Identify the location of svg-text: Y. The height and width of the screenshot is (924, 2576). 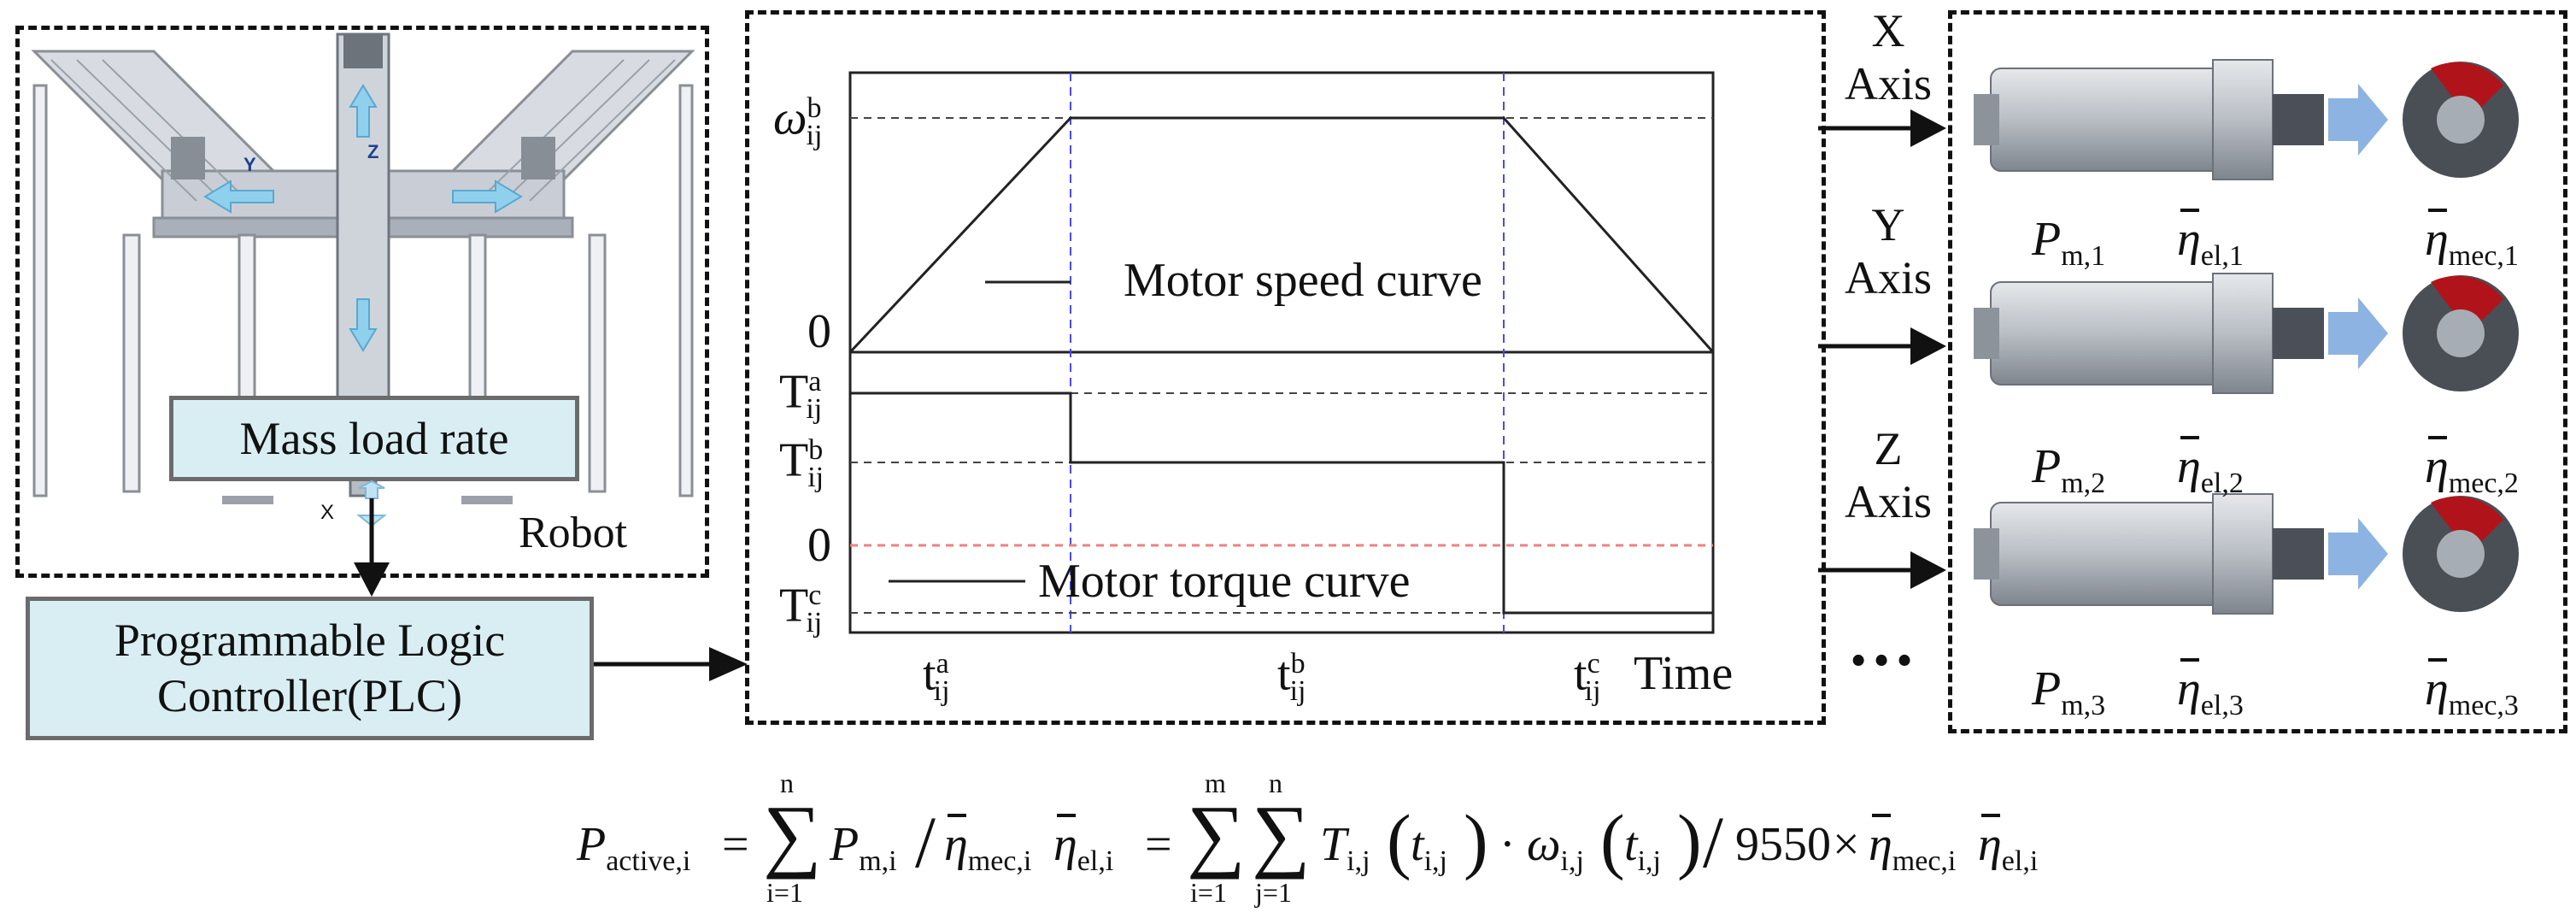
(250, 164).